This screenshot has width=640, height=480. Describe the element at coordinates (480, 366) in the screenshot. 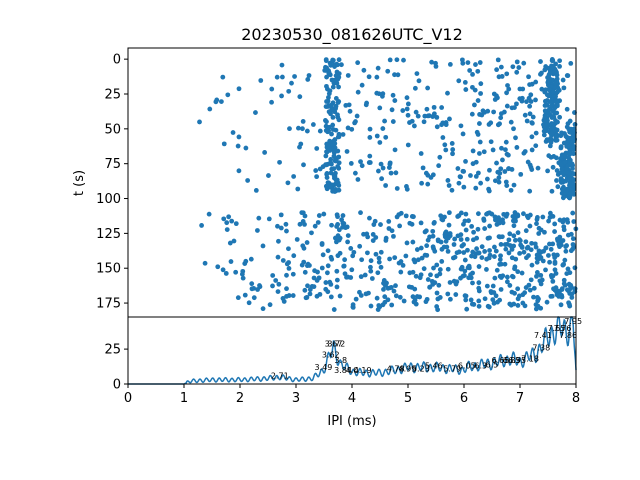

I see `peak-label: 6.3` at that location.